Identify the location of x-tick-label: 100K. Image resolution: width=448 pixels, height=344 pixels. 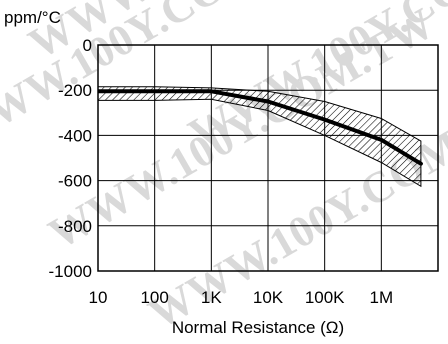
(325, 297).